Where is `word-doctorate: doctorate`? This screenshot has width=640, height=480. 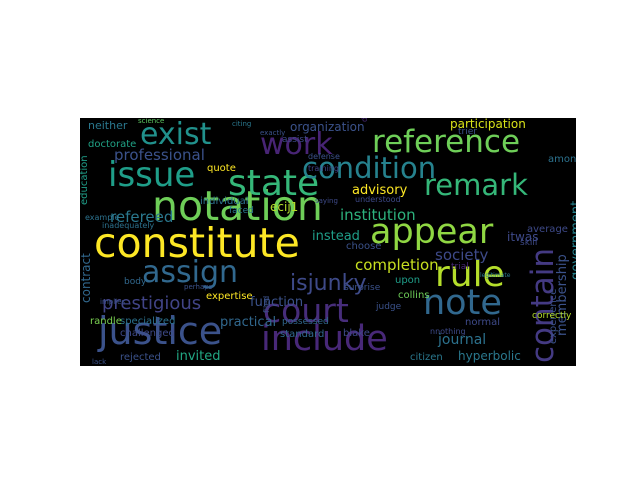 word-doctorate: doctorate is located at coordinates (112, 144).